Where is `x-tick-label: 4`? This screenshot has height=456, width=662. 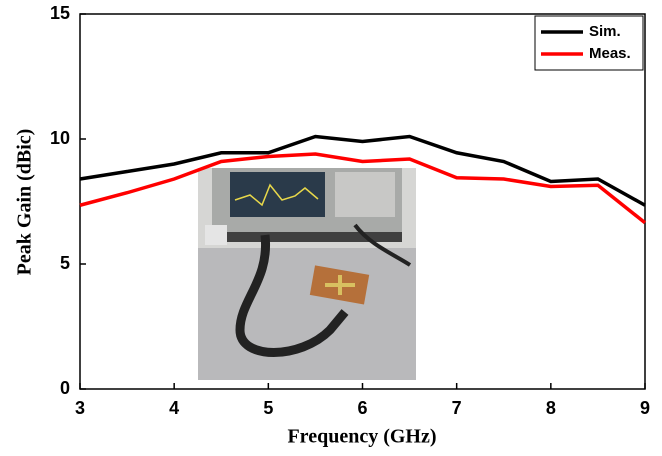 x-tick-label: 4 is located at coordinates (174, 408).